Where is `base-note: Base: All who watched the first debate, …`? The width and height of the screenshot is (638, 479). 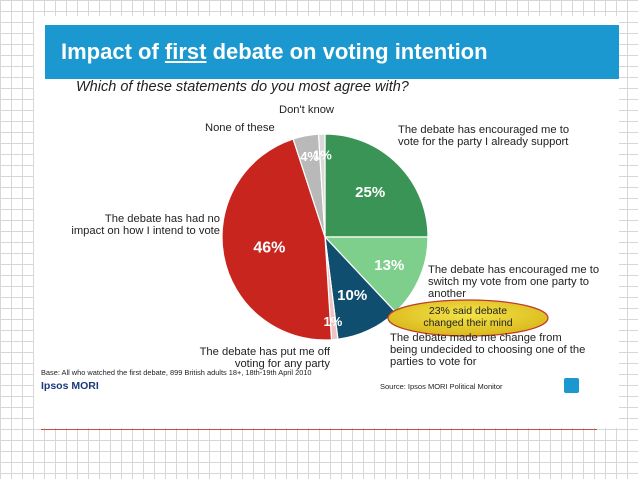 base-note: Base: All who watched the first debate, … is located at coordinates (176, 372).